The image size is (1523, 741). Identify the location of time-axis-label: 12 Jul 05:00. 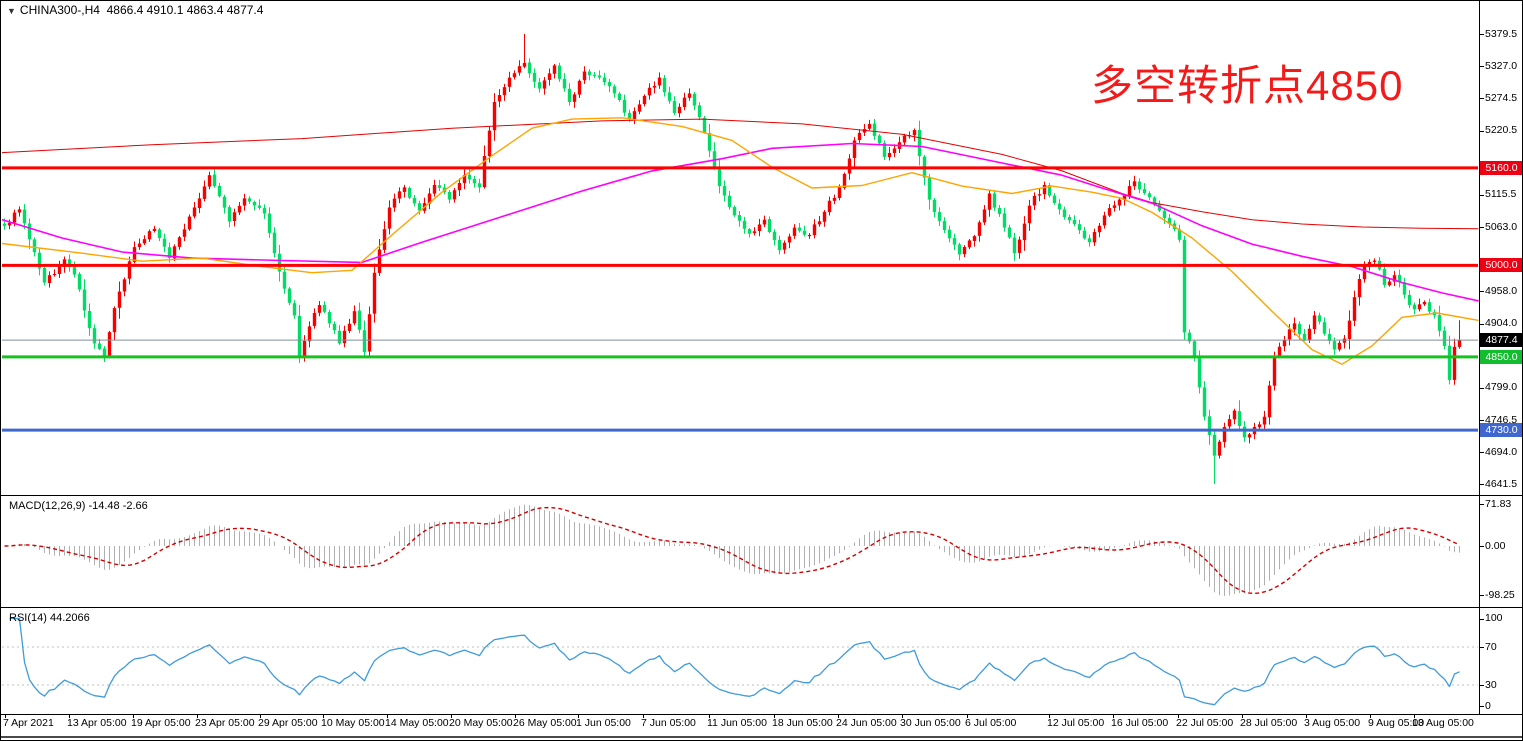
(1076, 723).